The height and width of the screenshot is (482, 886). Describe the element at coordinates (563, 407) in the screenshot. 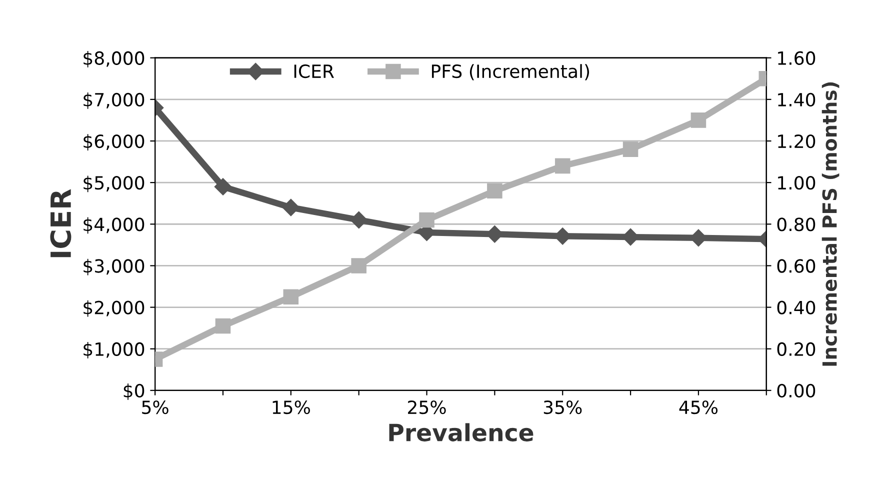

I see `x-tick-label: 35%` at that location.